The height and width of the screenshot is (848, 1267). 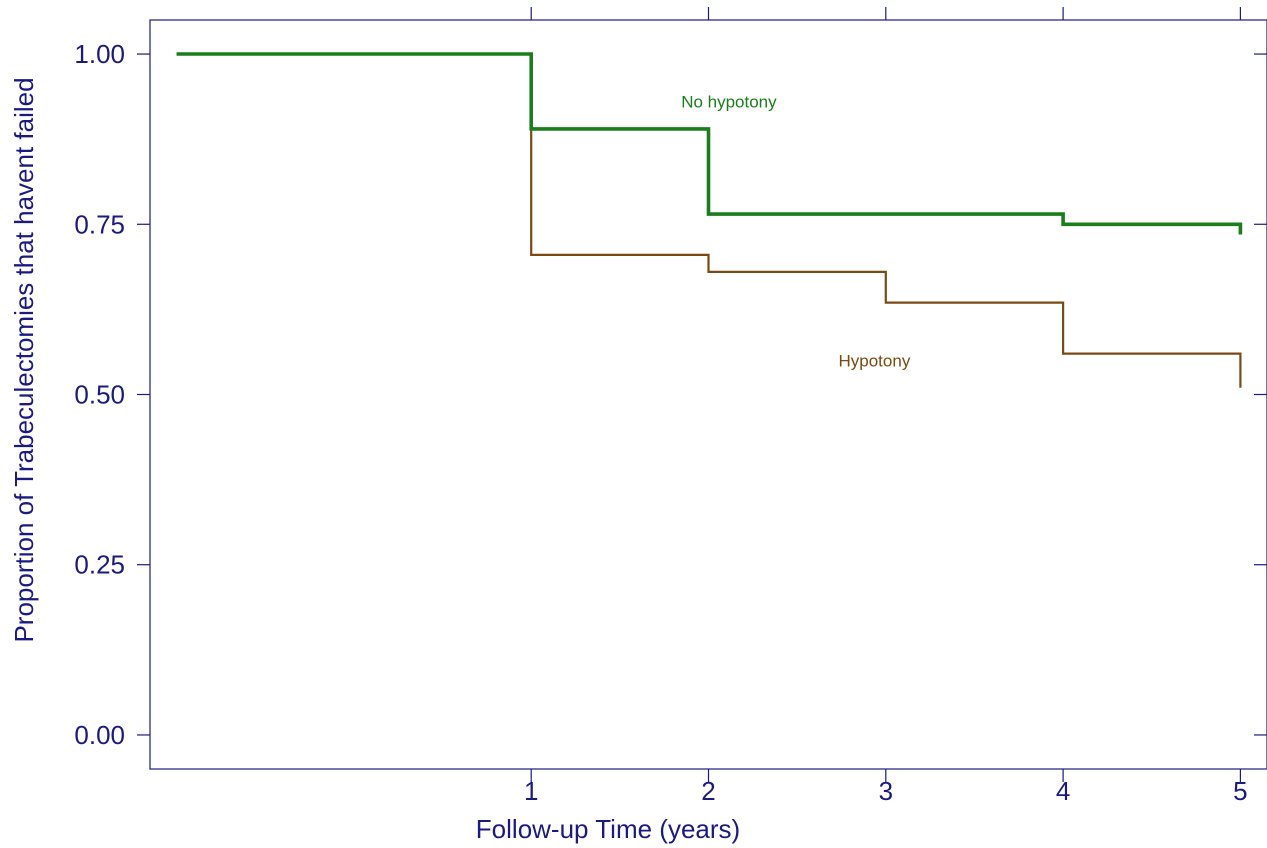 What do you see at coordinates (99, 54) in the screenshot?
I see `y-tick-label: 1.00` at bounding box center [99, 54].